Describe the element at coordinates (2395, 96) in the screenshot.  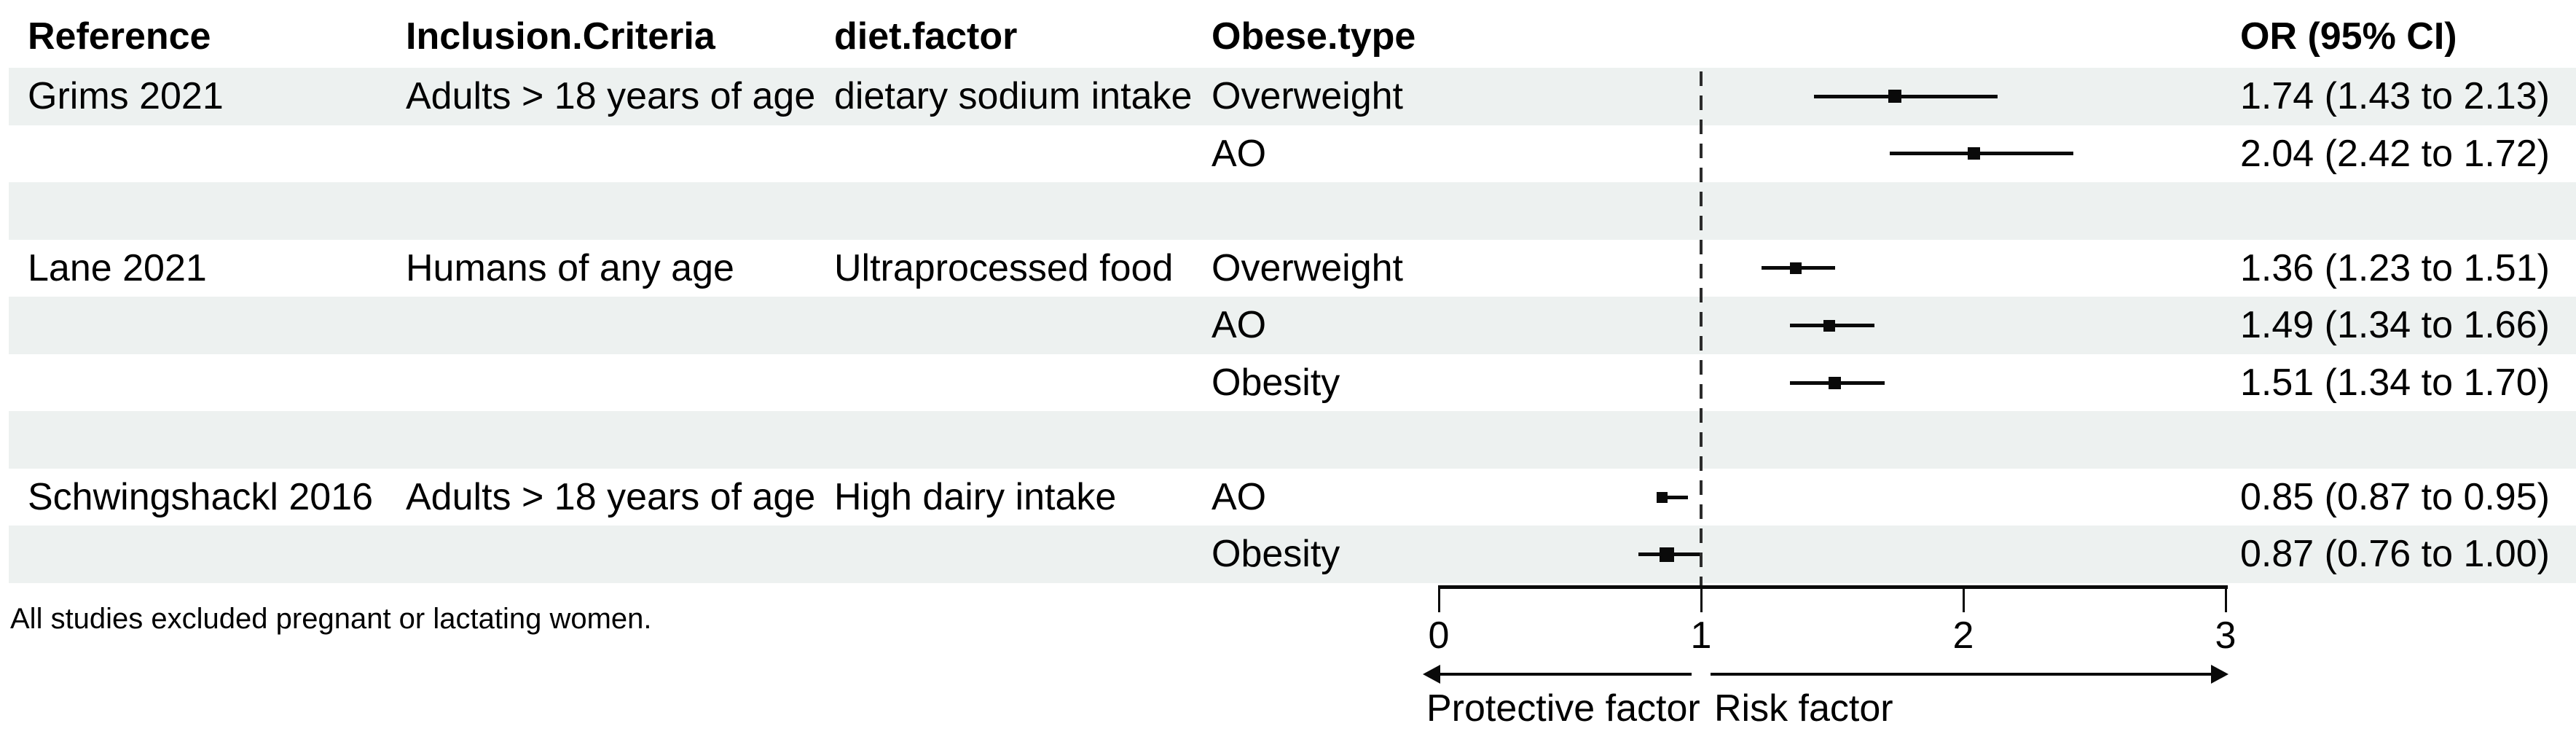
I see `or-ci-cell: 1.74 (1.43 to 2.13)` at that location.